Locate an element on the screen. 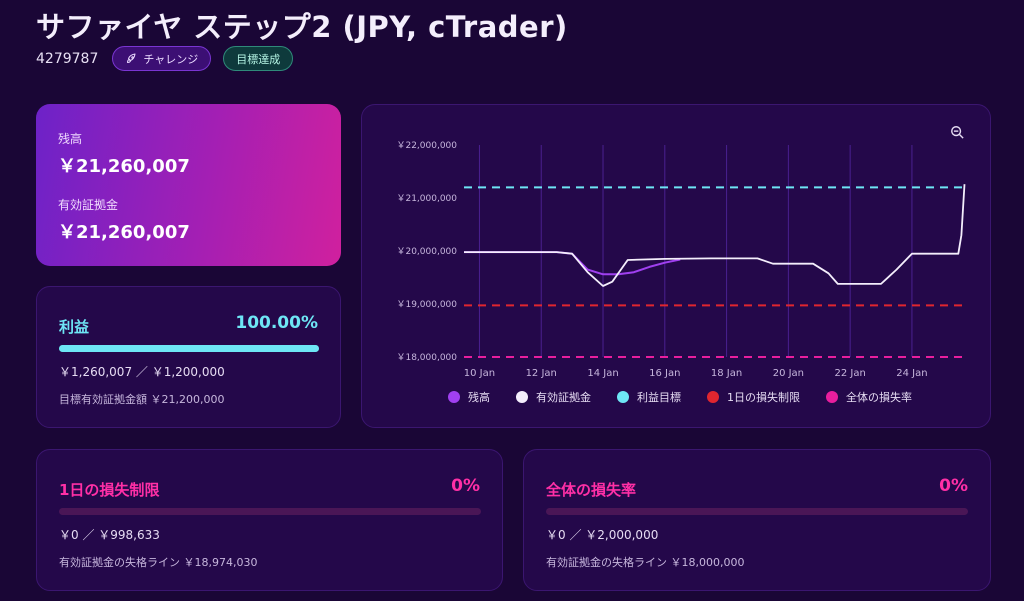  y-tick-label: ￥18,000,000 is located at coordinates (426, 358).